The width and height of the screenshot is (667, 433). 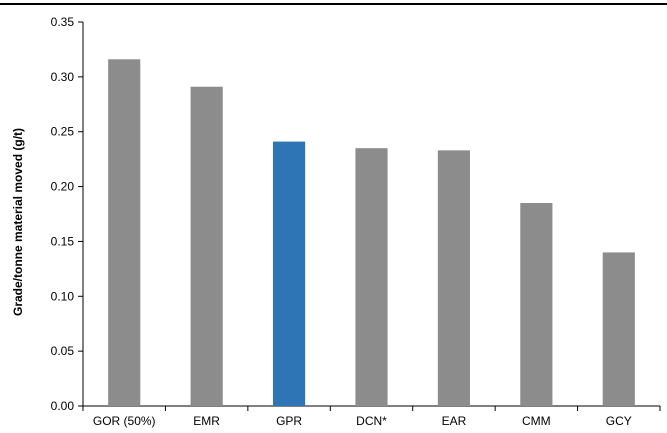 I want to click on x-tick-label: EMR, so click(x=206, y=421).